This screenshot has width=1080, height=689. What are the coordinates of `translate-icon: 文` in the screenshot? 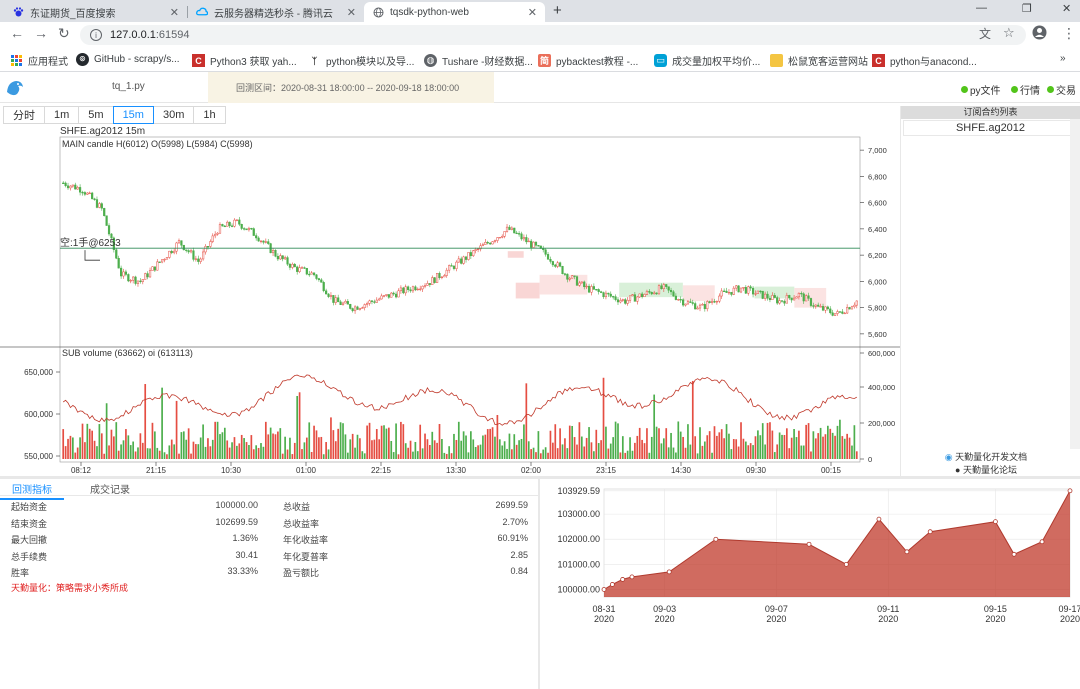 It's located at (985, 34).